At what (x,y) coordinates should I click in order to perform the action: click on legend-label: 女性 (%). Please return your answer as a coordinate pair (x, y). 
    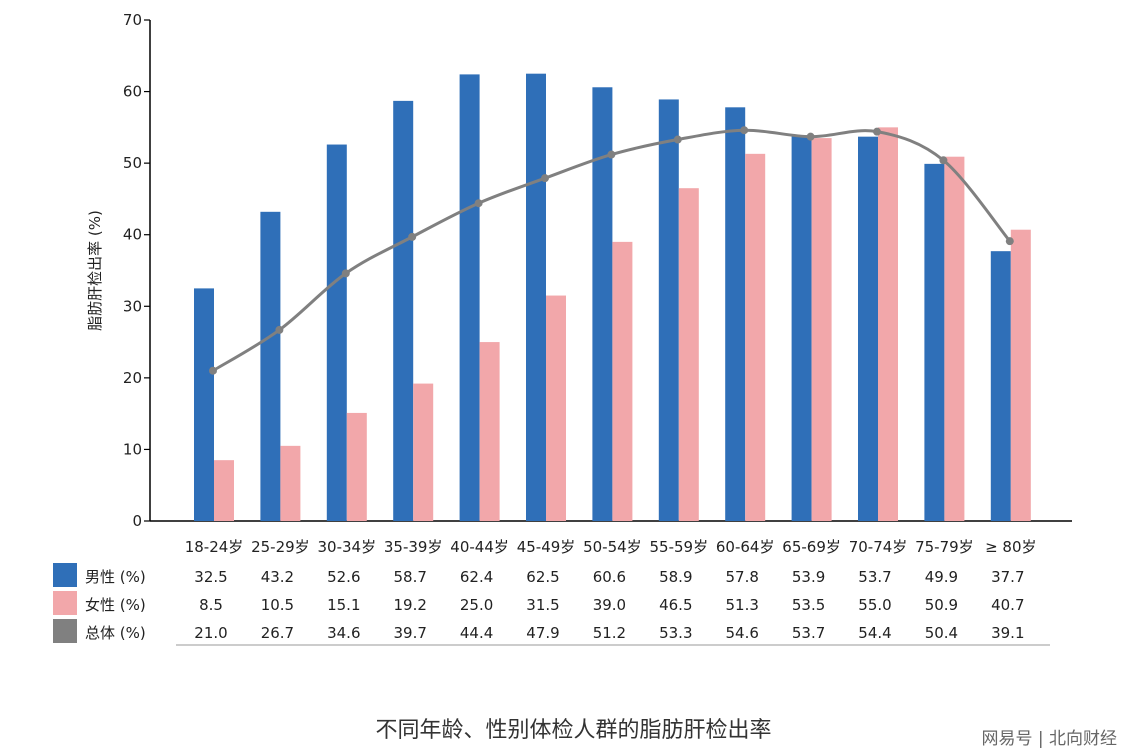
    Looking at the image, I should click on (115, 605).